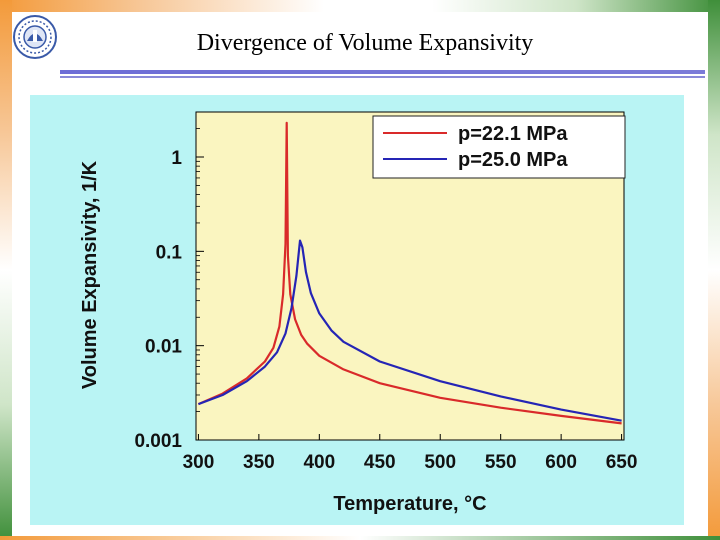 The height and width of the screenshot is (540, 720). Describe the element at coordinates (513, 160) in the screenshot. I see `legend-label-blue: p=25.0 MPa` at that location.